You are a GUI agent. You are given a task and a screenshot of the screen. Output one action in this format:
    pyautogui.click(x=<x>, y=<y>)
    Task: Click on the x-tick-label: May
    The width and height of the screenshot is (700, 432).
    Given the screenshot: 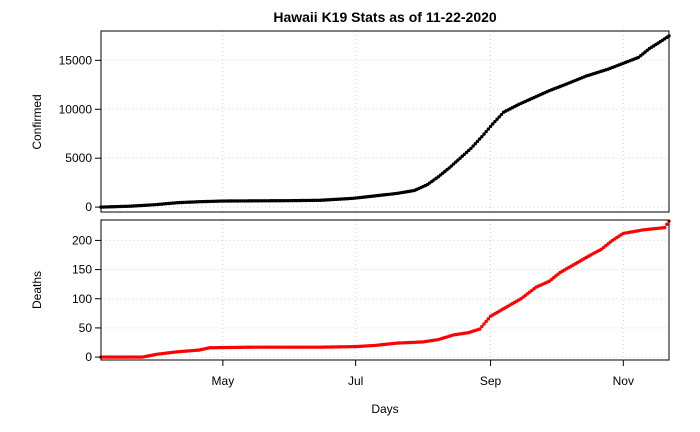 What is the action you would take?
    pyautogui.click(x=223, y=381)
    